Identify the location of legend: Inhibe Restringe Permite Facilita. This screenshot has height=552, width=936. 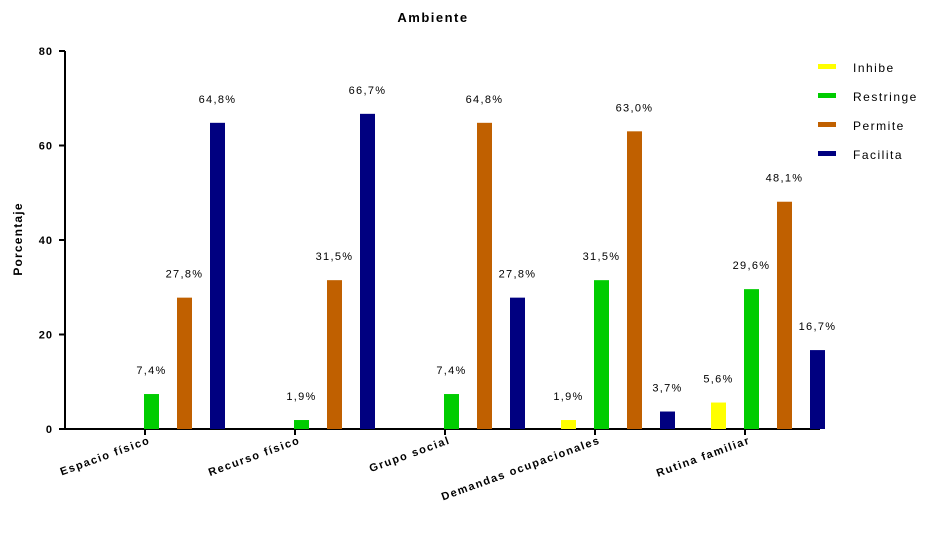
(868, 111).